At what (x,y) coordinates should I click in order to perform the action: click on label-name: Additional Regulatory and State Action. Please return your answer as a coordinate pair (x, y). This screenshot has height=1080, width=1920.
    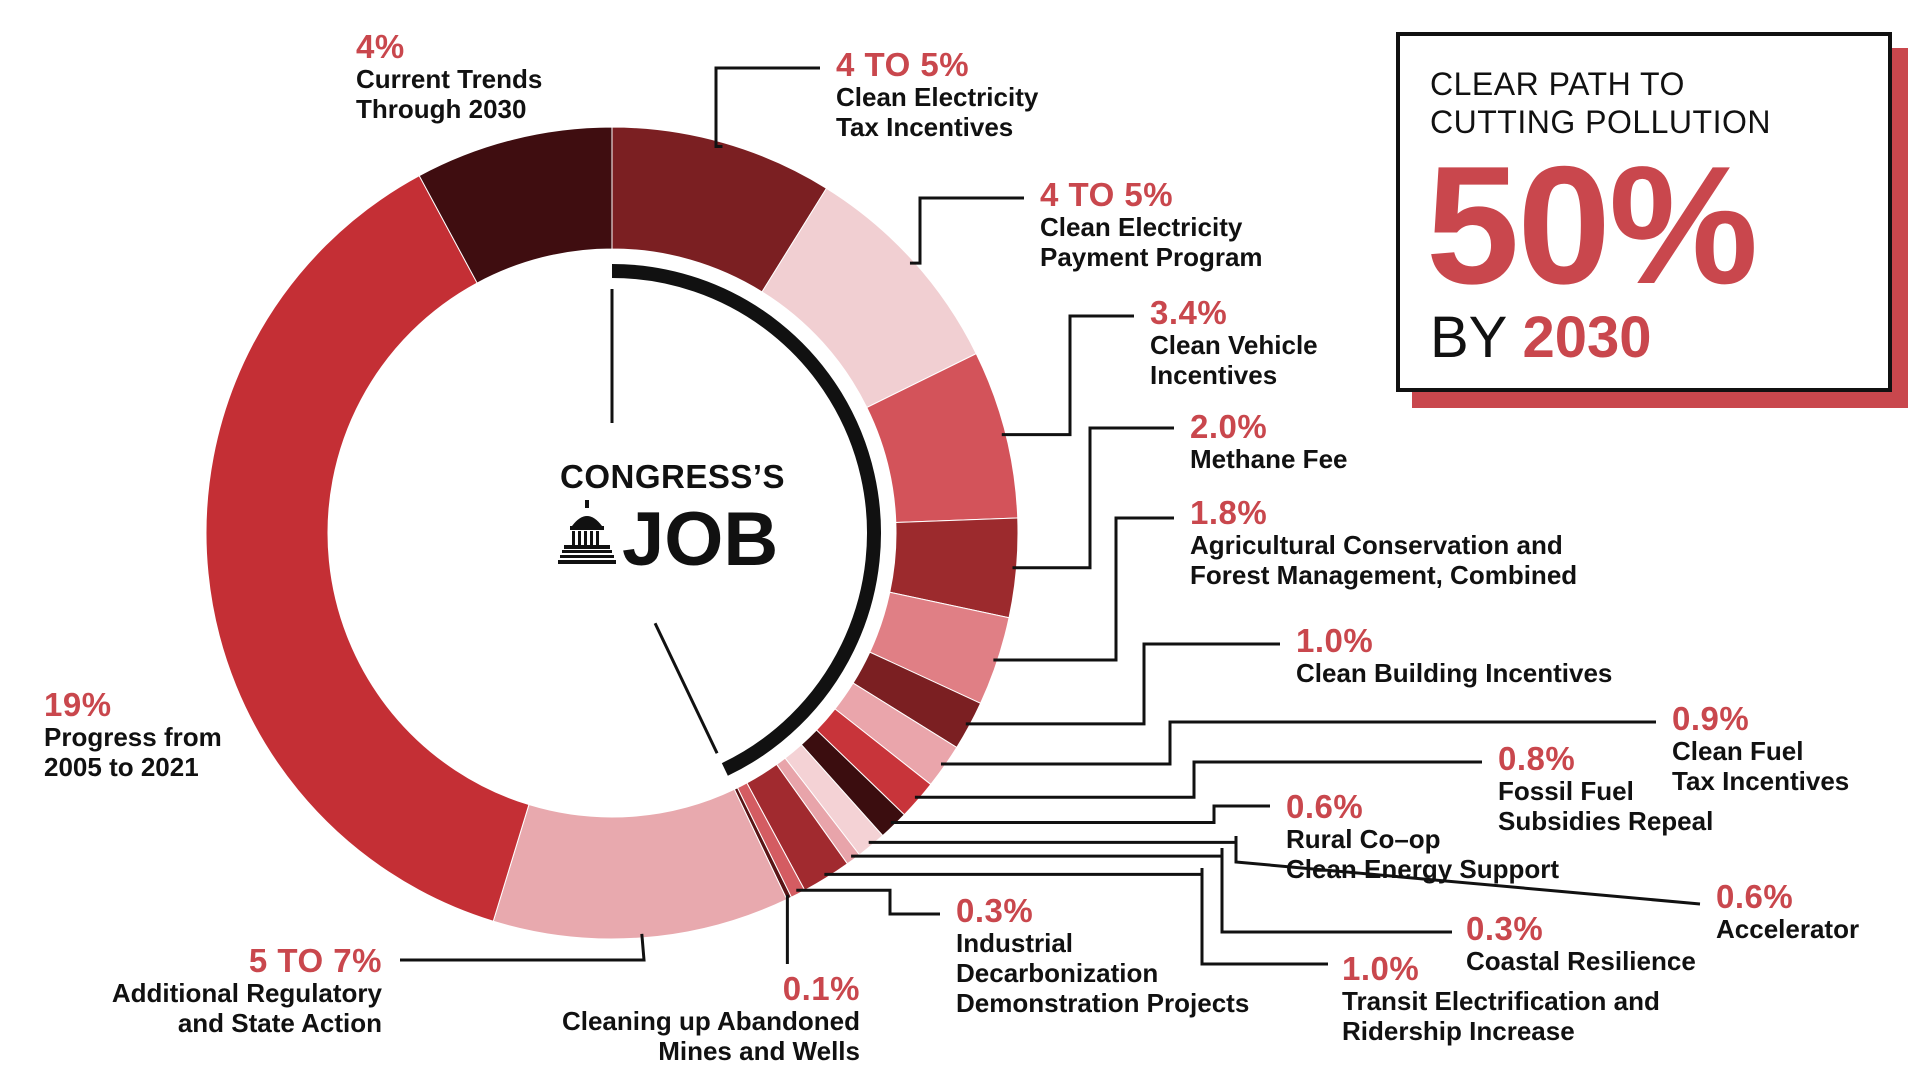
    Looking at the image, I should click on (246, 1008).